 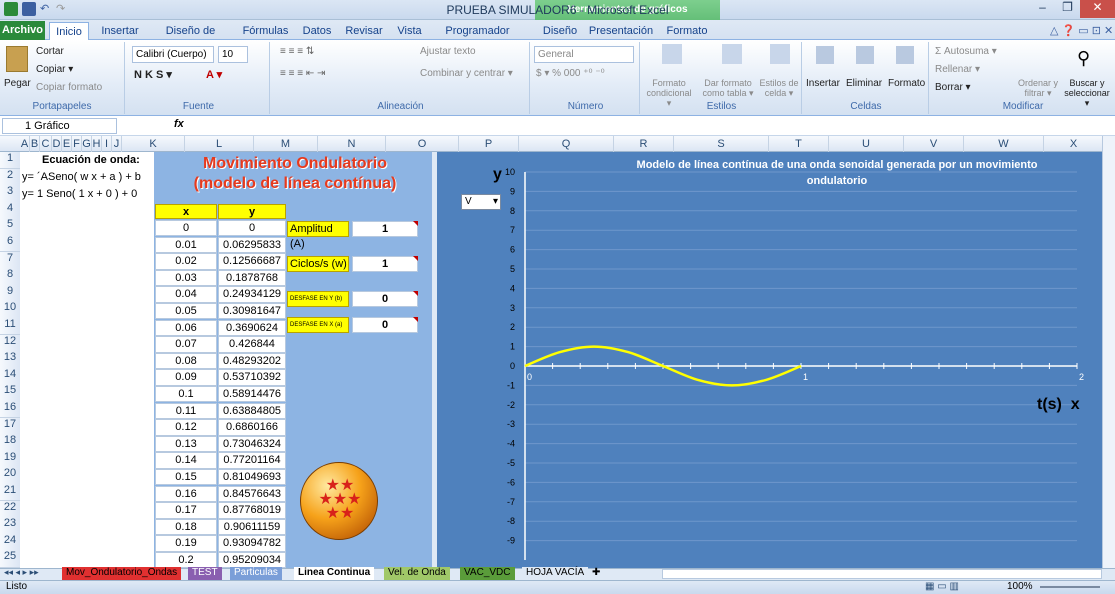 What do you see at coordinates (205, 573) in the screenshot?
I see `sheet-tab-test: TEST` at bounding box center [205, 573].